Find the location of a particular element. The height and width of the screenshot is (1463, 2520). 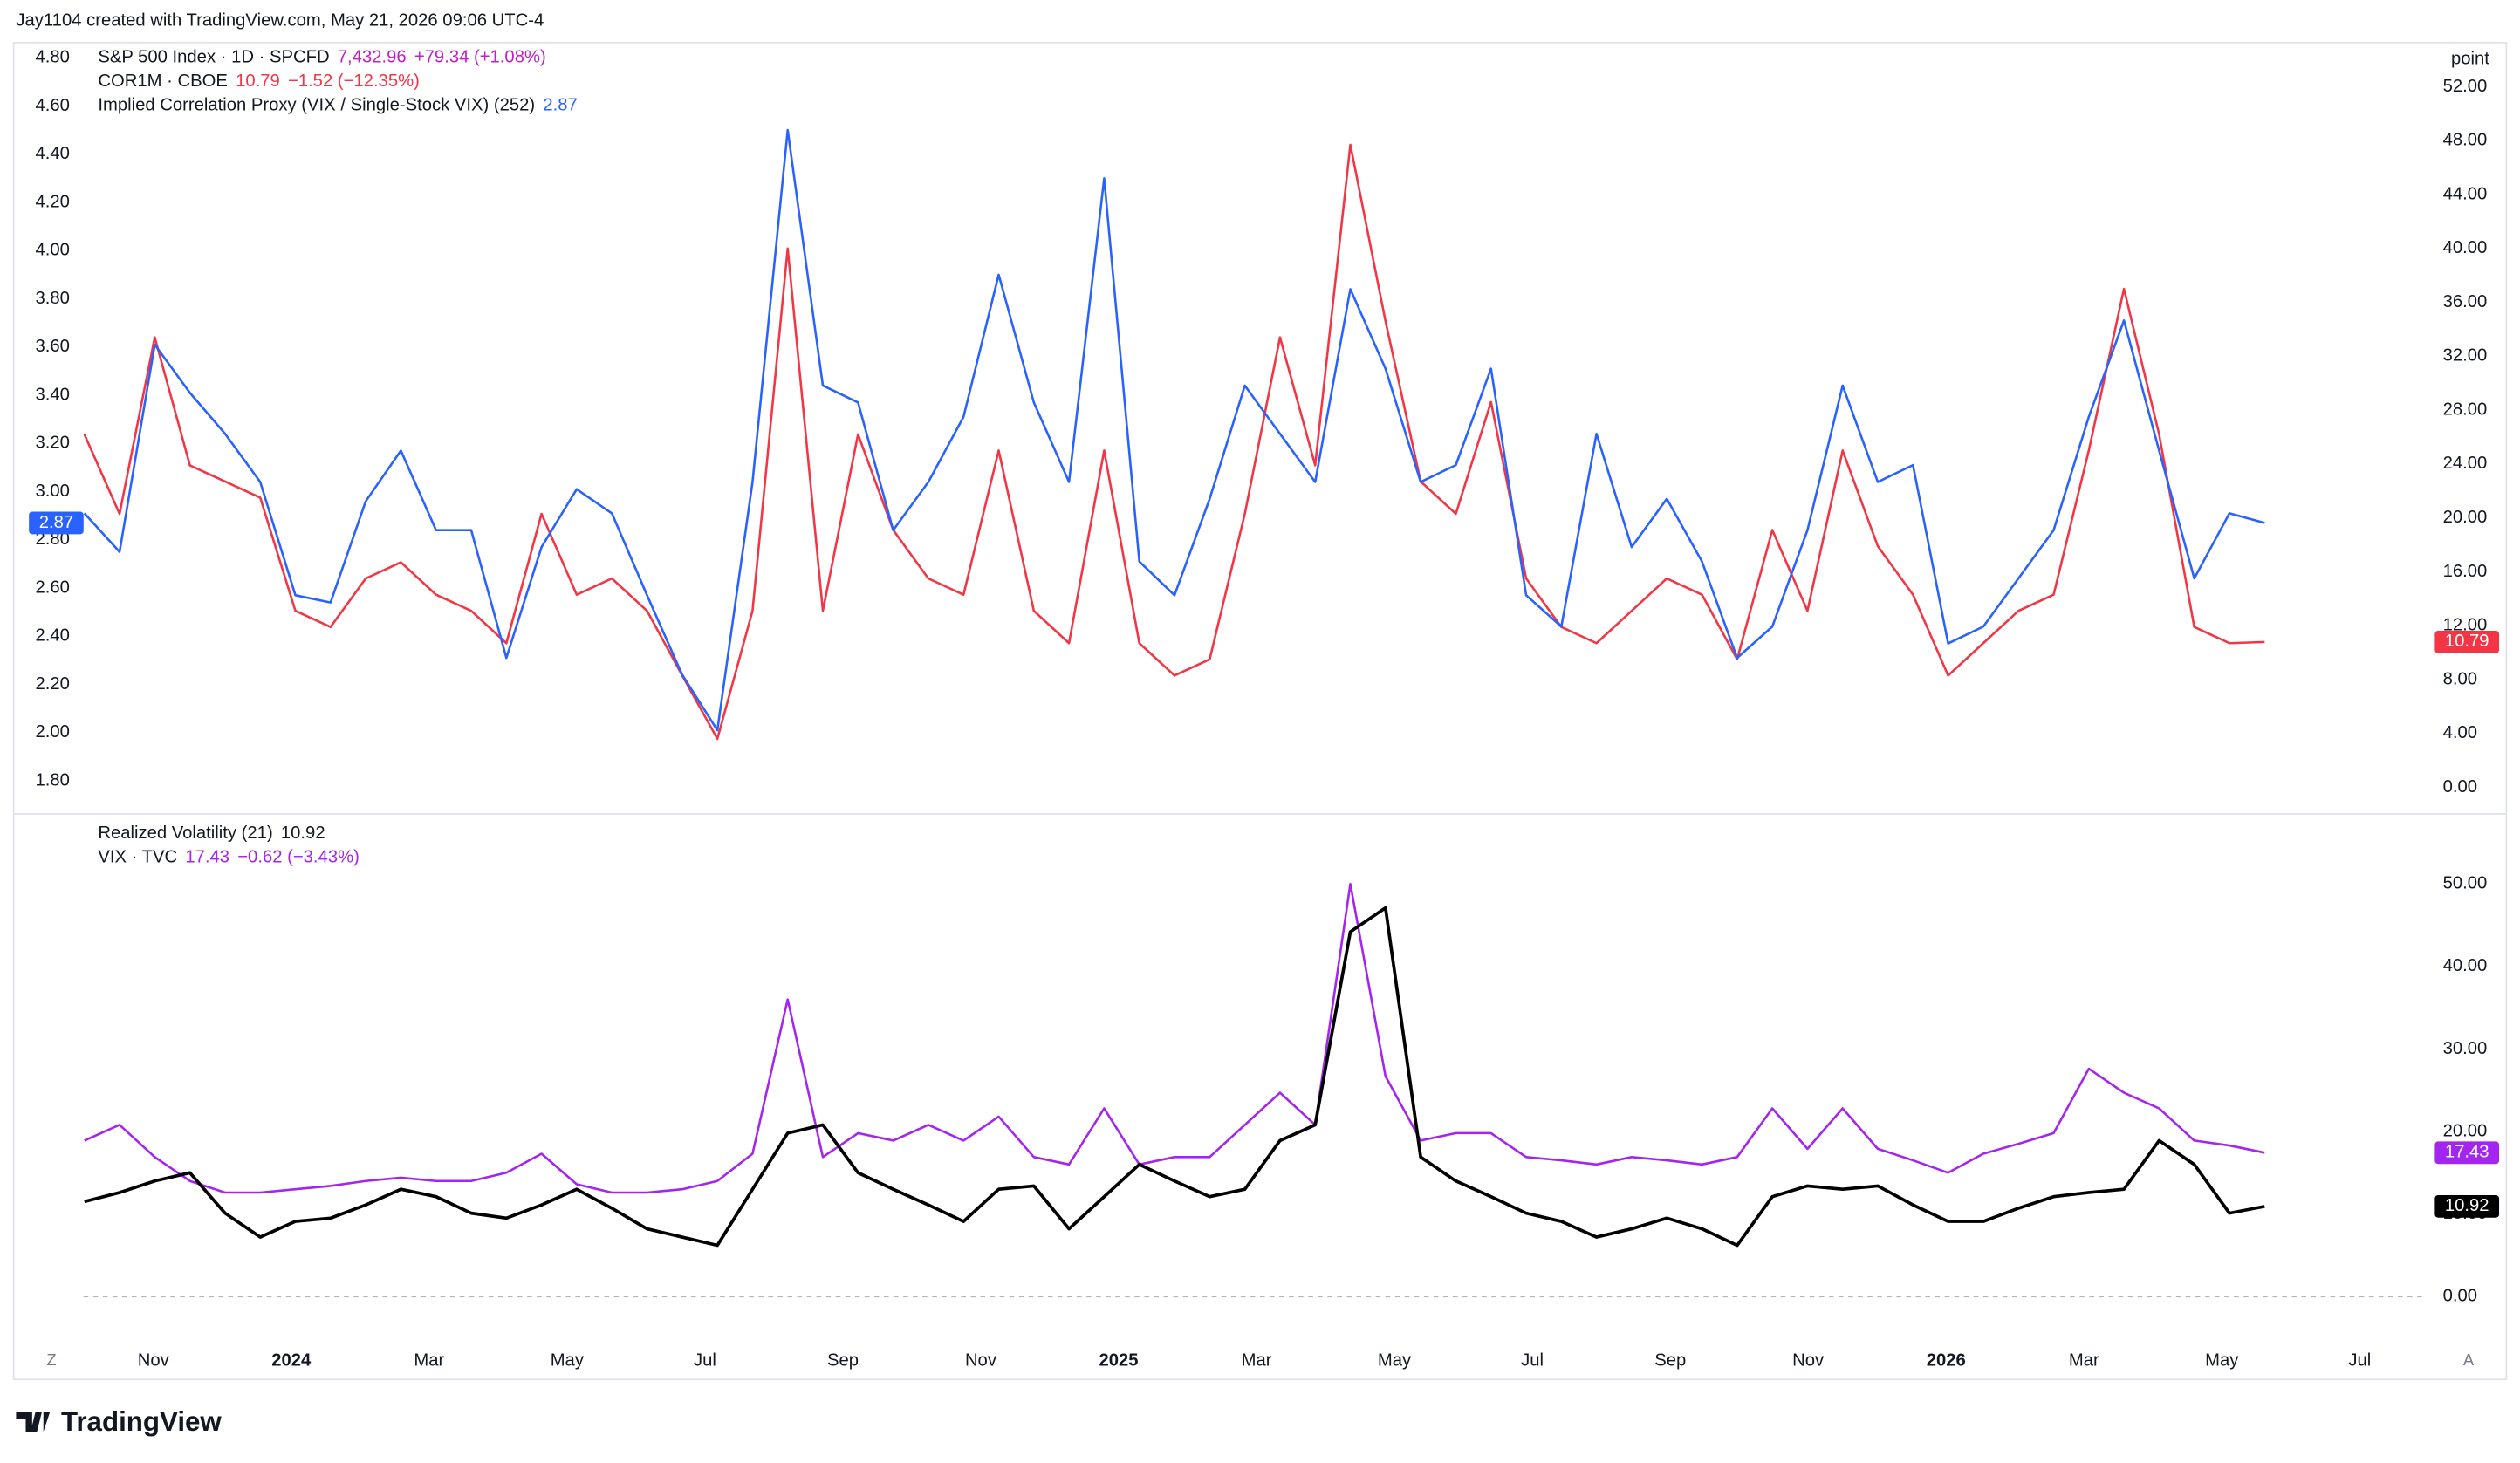

y-tick-label: 2.80 is located at coordinates (53, 539).